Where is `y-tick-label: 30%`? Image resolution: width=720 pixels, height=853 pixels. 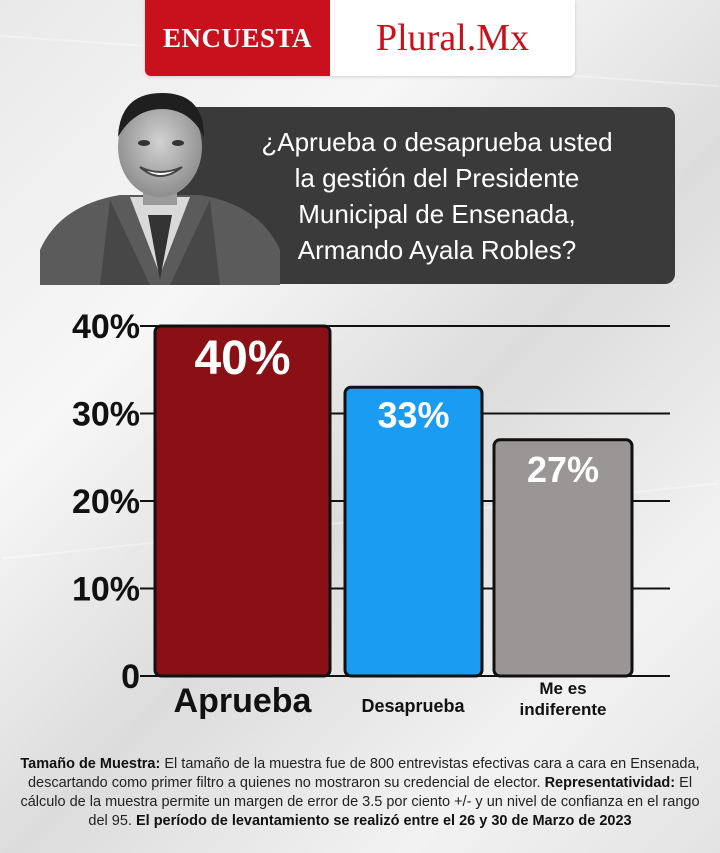
y-tick-label: 30% is located at coordinates (106, 415).